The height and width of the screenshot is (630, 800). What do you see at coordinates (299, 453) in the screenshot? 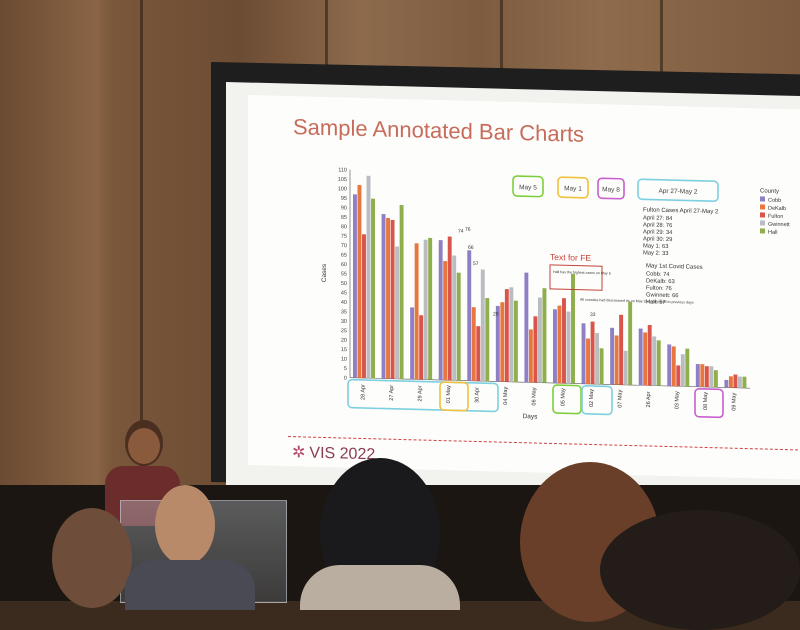
I see `logo-dots-icon: ✲` at bounding box center [299, 453].